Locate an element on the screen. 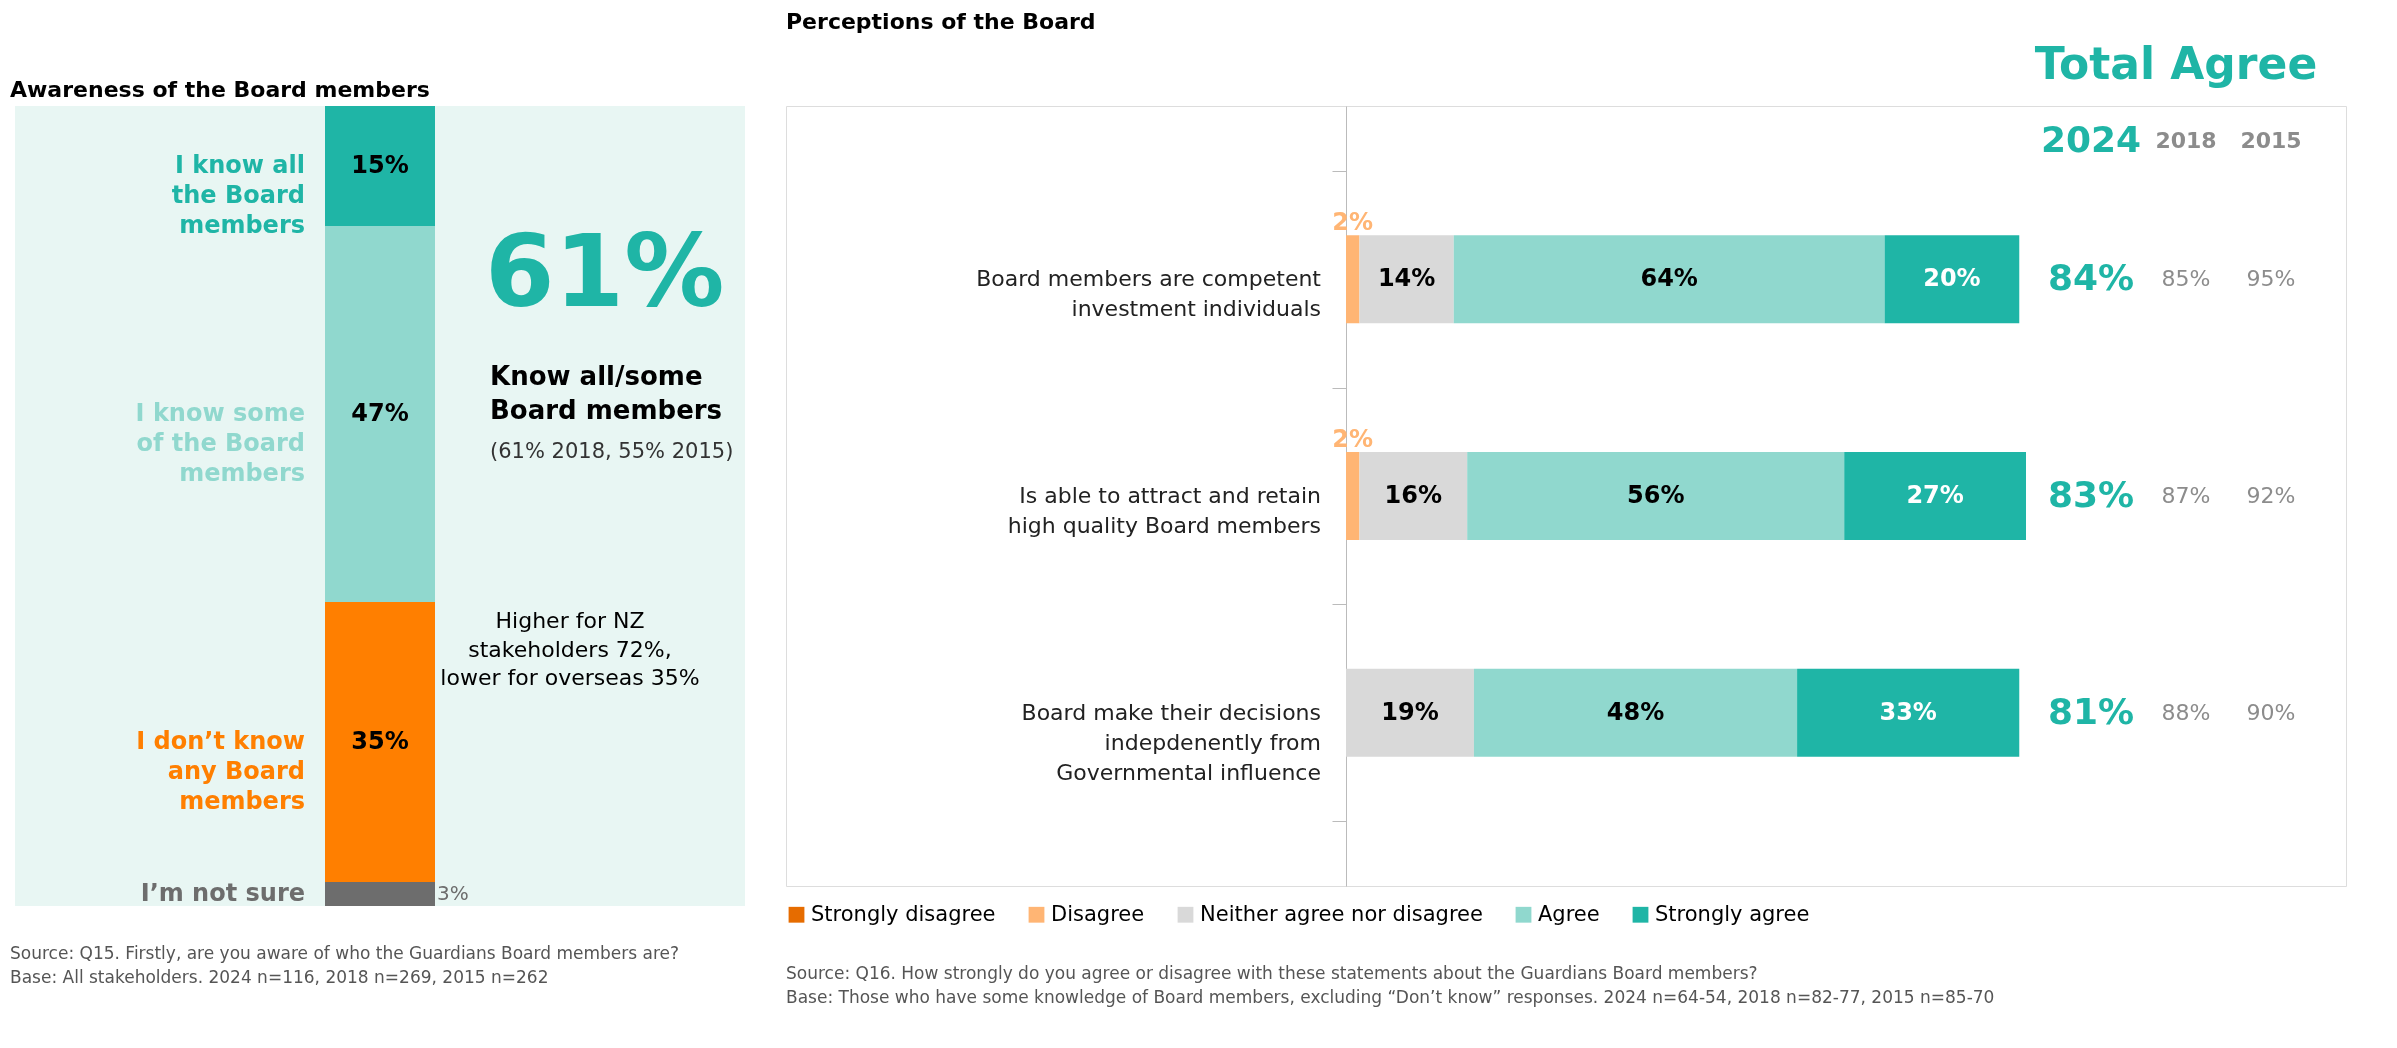  series-label: I know all the Board members is located at coordinates (238, 195).